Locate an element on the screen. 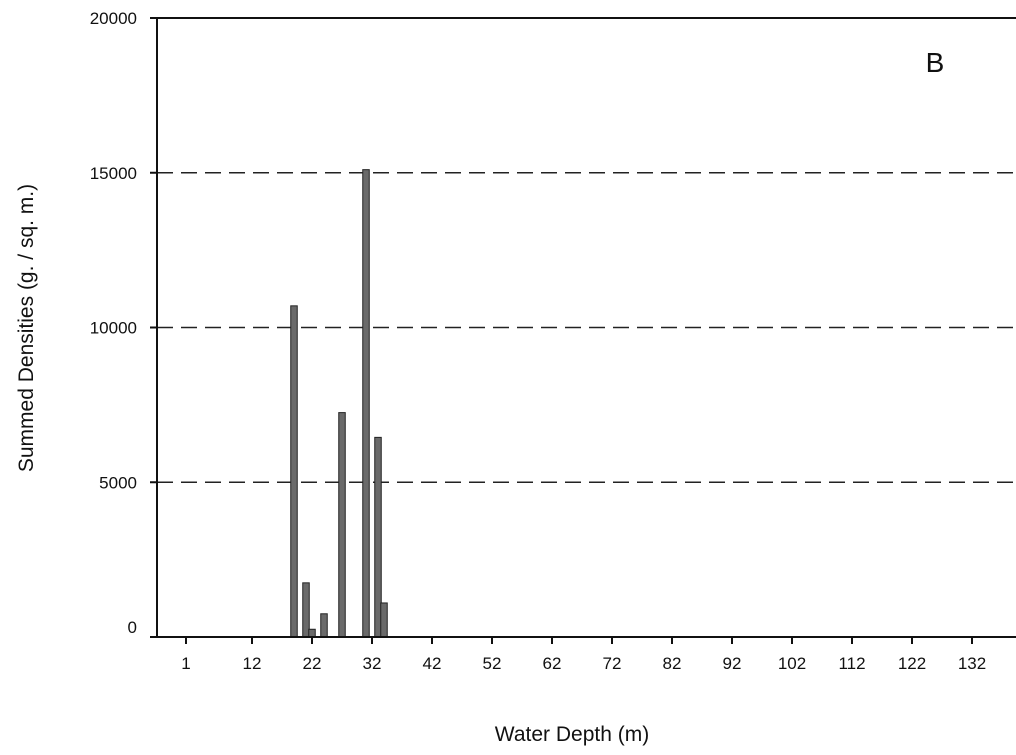  y-tick-label-20000: 20000 is located at coordinates (113, 18).